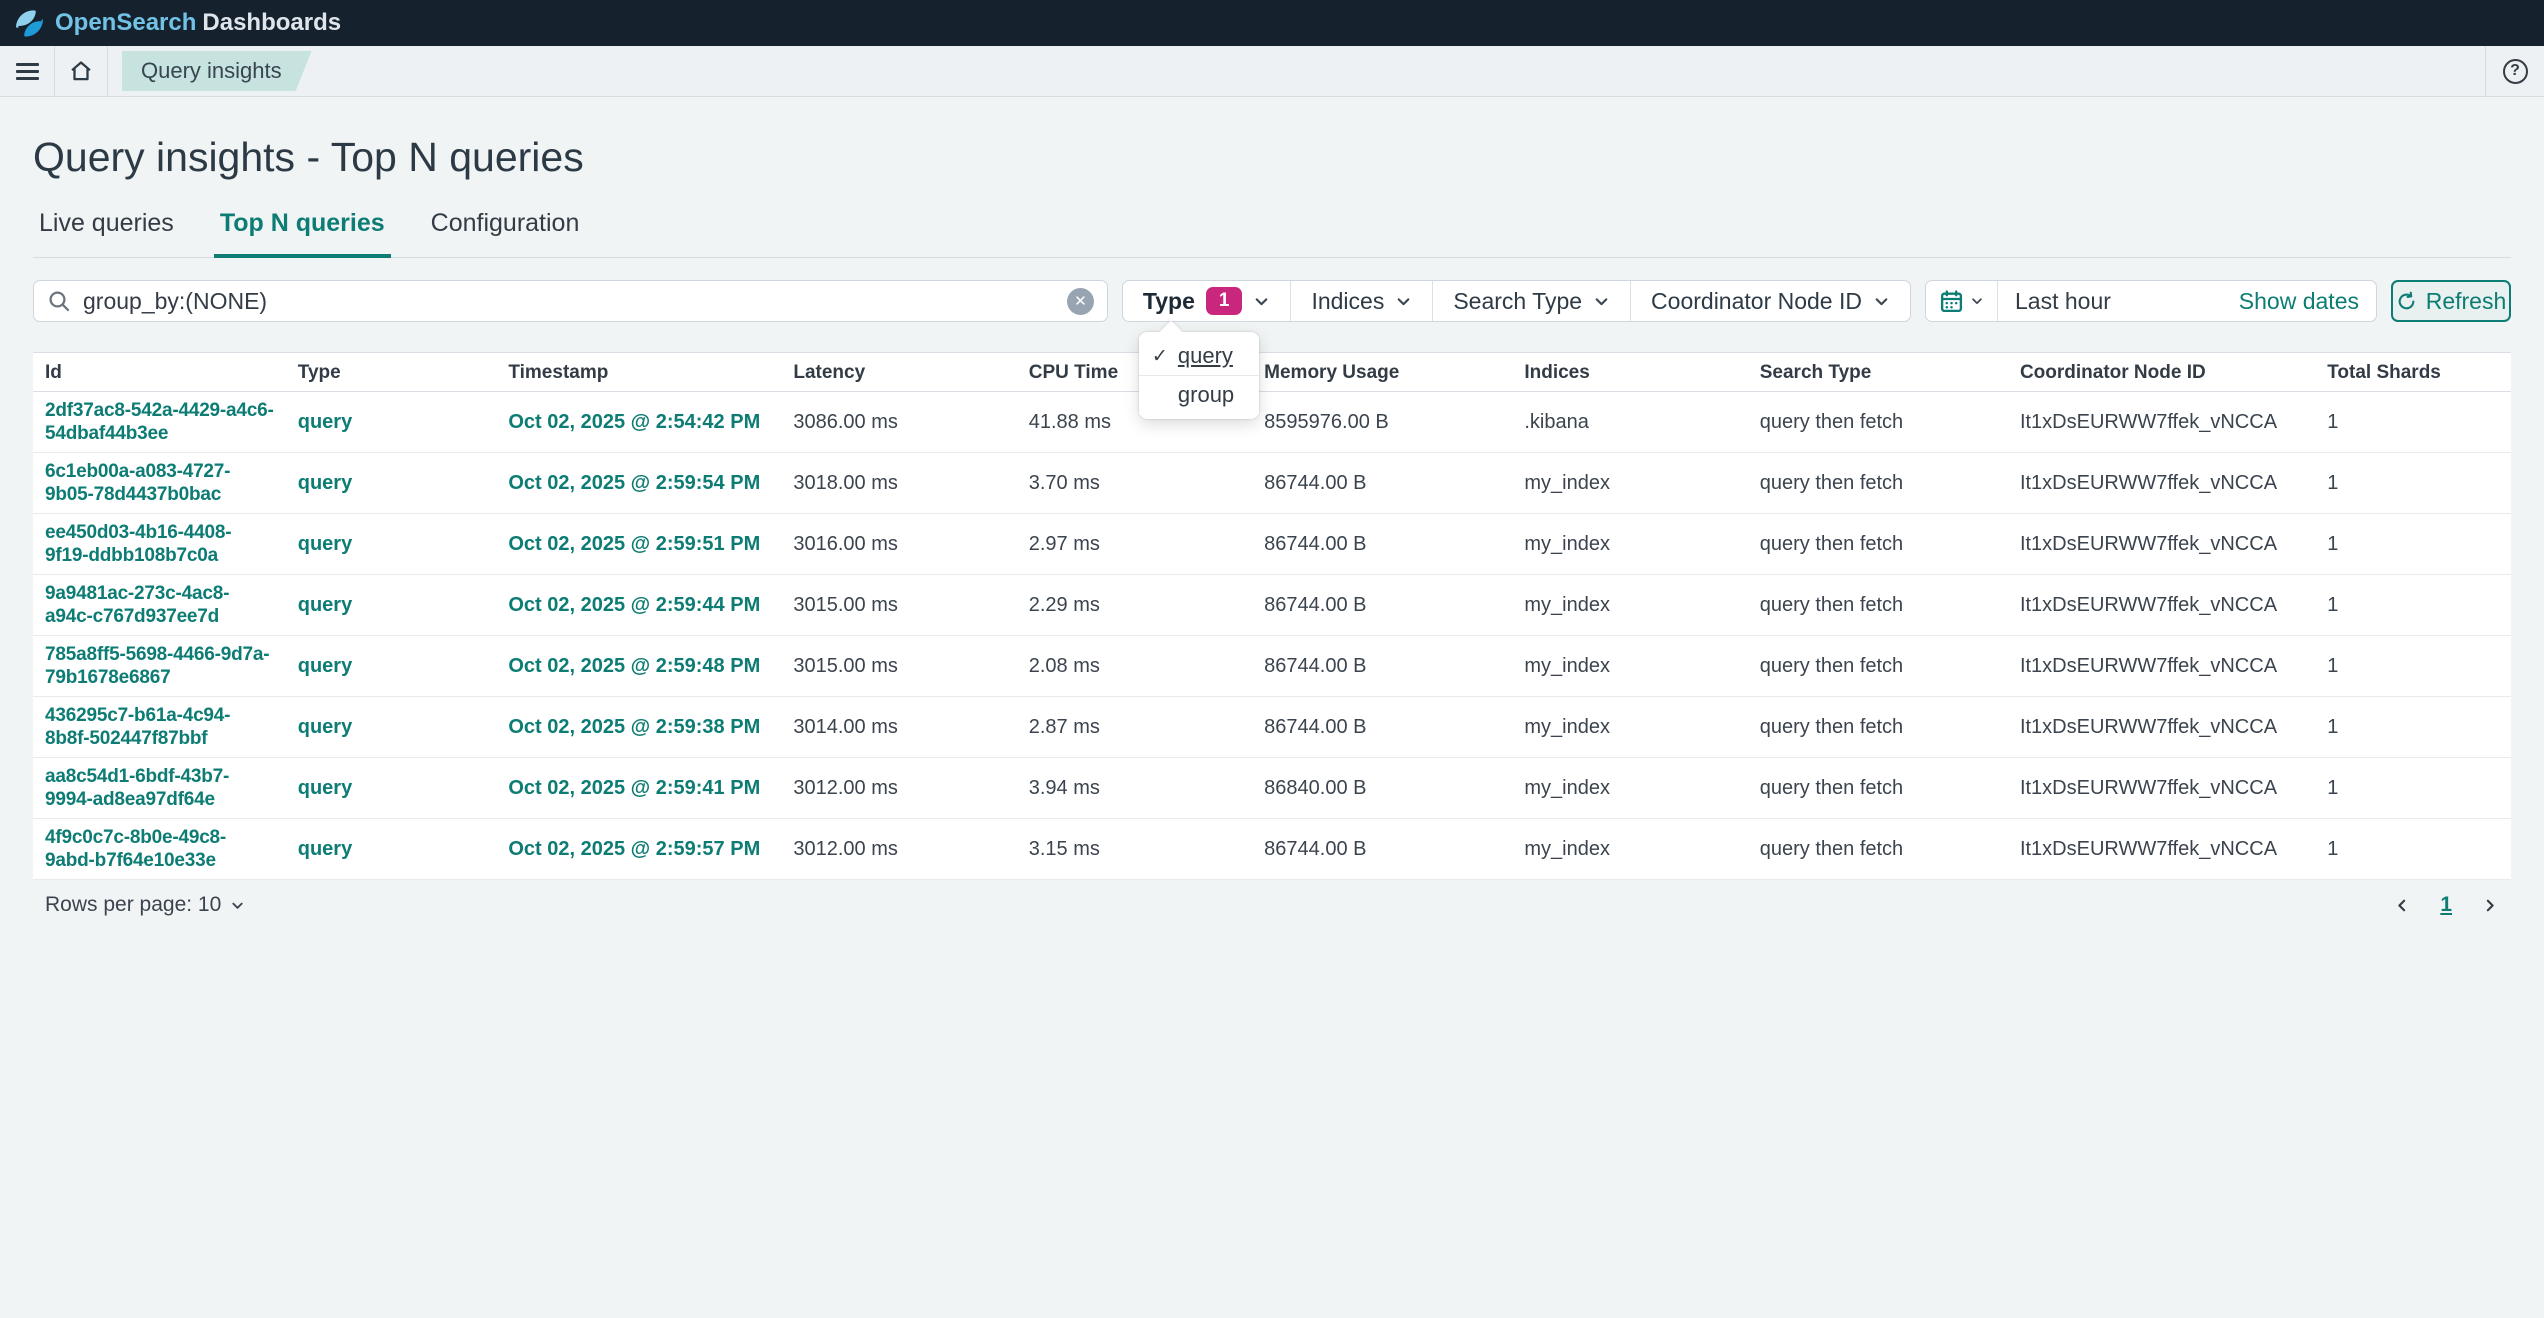 The width and height of the screenshot is (2544, 1318). Describe the element at coordinates (159, 849) in the screenshot. I see `cell-id: 4f9c0c7c-8b0e-49c8-9abd-b7f64e10e33e` at that location.